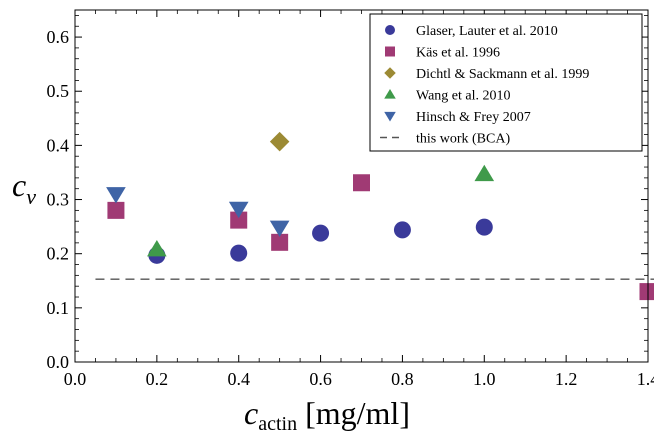 Image resolution: width=654 pixels, height=434 pixels. Describe the element at coordinates (58, 200) in the screenshot. I see `y-tick-label: 0.3` at that location.